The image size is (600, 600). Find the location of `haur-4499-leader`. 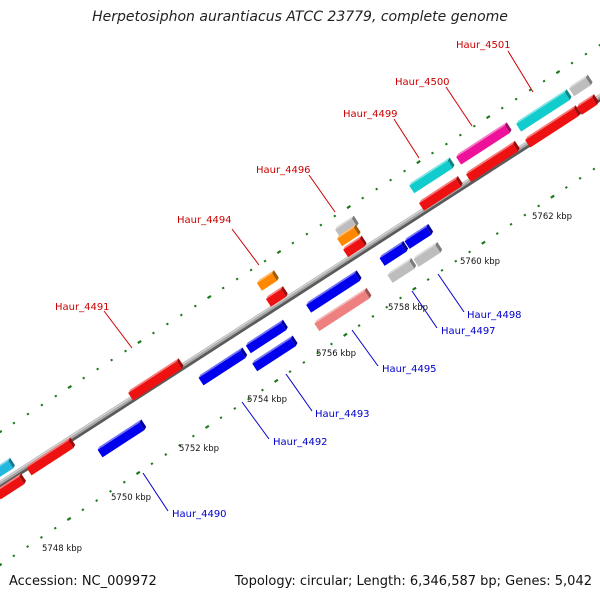

haur-4499-leader is located at coordinates (406, 138).